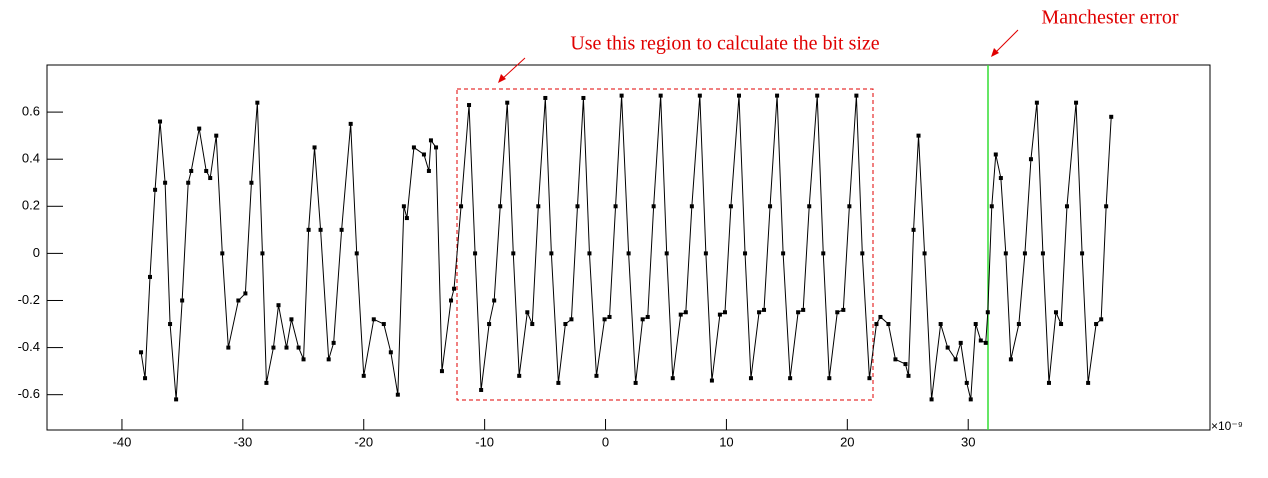 The width and height of the screenshot is (1268, 478). I want to click on y-tick-label: 0, so click(36, 252).